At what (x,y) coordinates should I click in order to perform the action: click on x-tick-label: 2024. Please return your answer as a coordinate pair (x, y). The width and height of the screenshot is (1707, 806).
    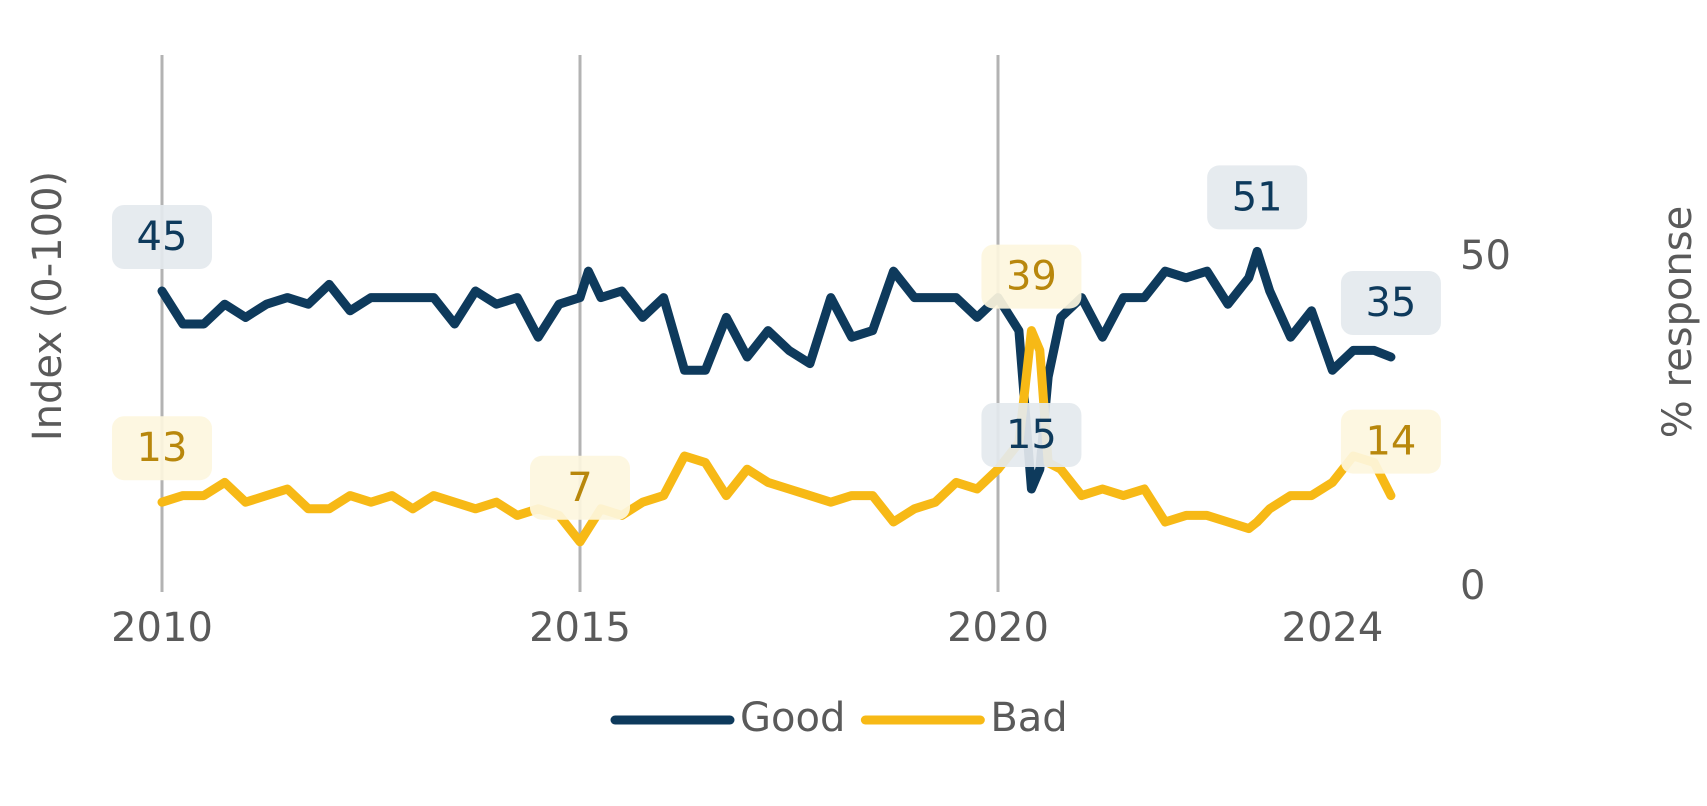
    Looking at the image, I should click on (1333, 628).